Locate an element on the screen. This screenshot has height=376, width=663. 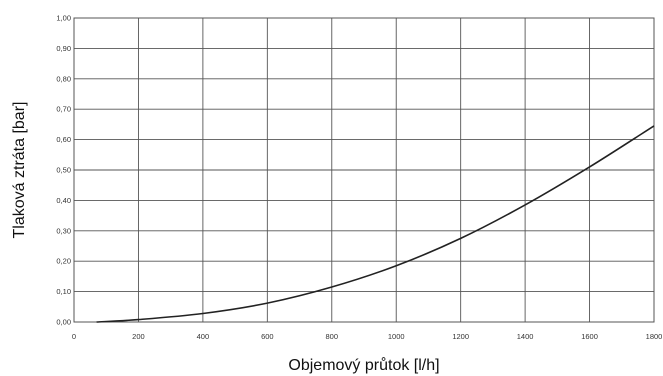
y-tick-label-4: 0,40 is located at coordinates (63, 200).